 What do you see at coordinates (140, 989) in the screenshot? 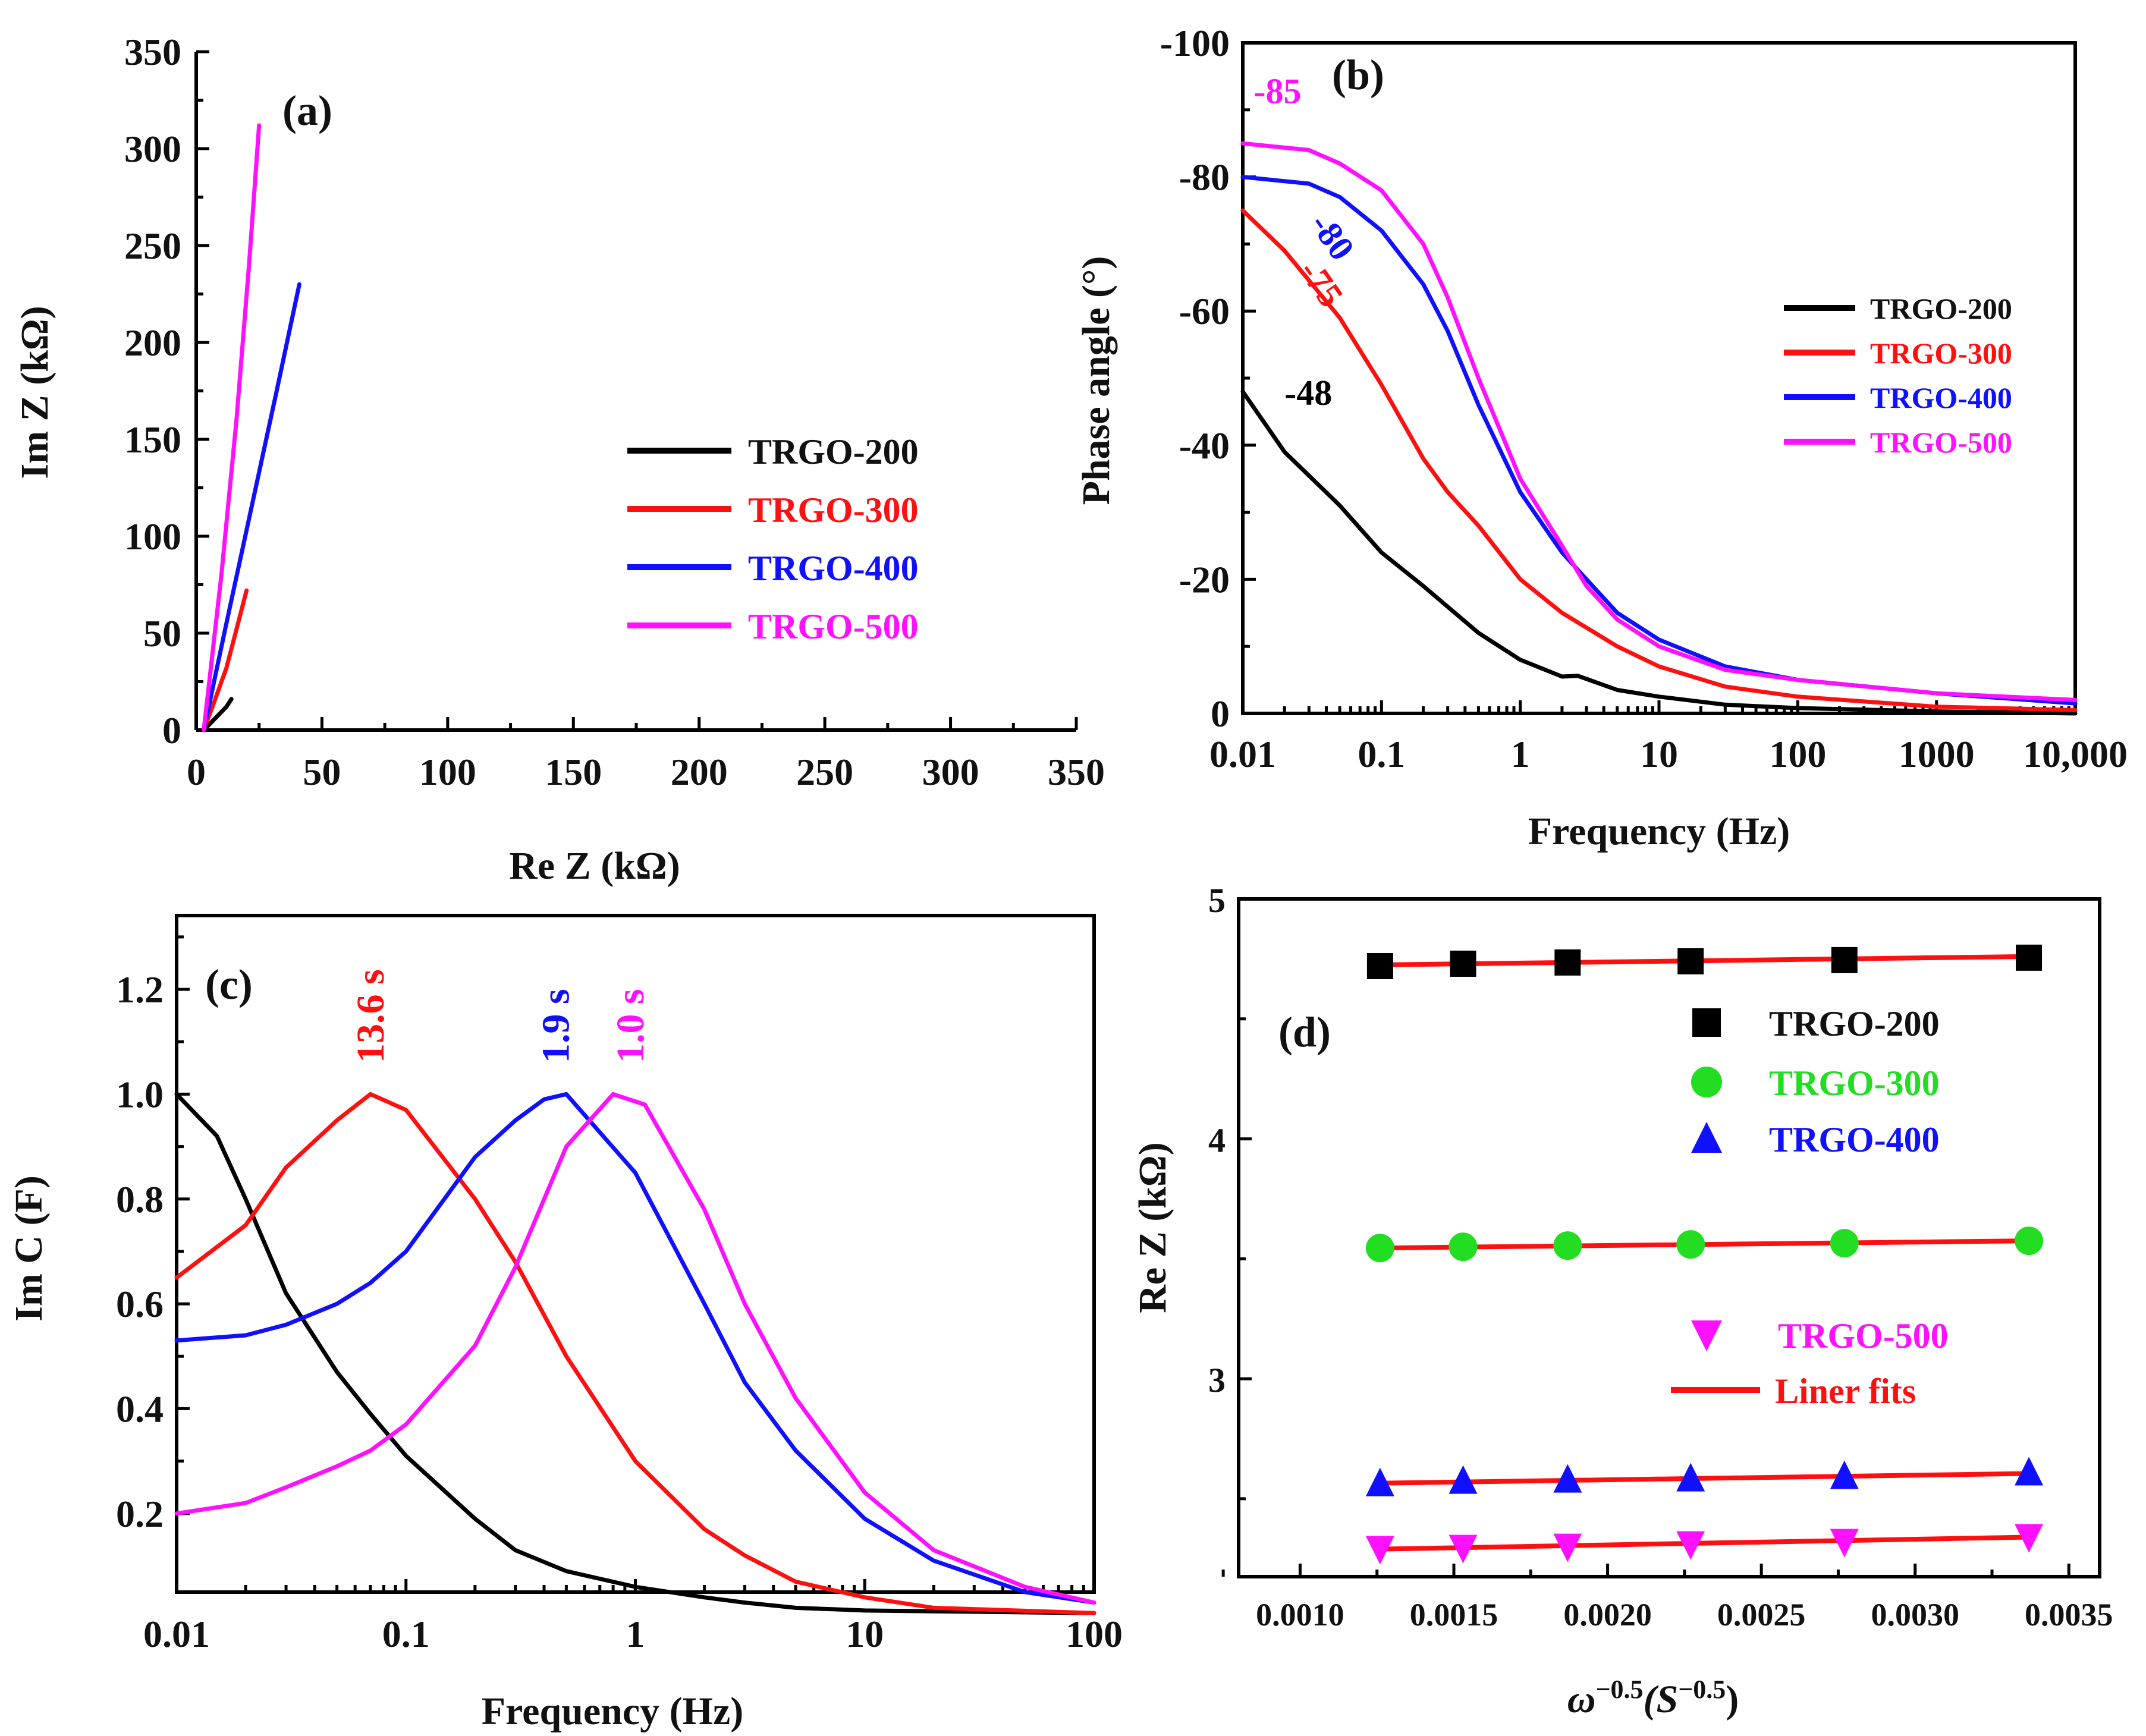
I see `panel-c-y-tick-label: 1.2` at bounding box center [140, 989].